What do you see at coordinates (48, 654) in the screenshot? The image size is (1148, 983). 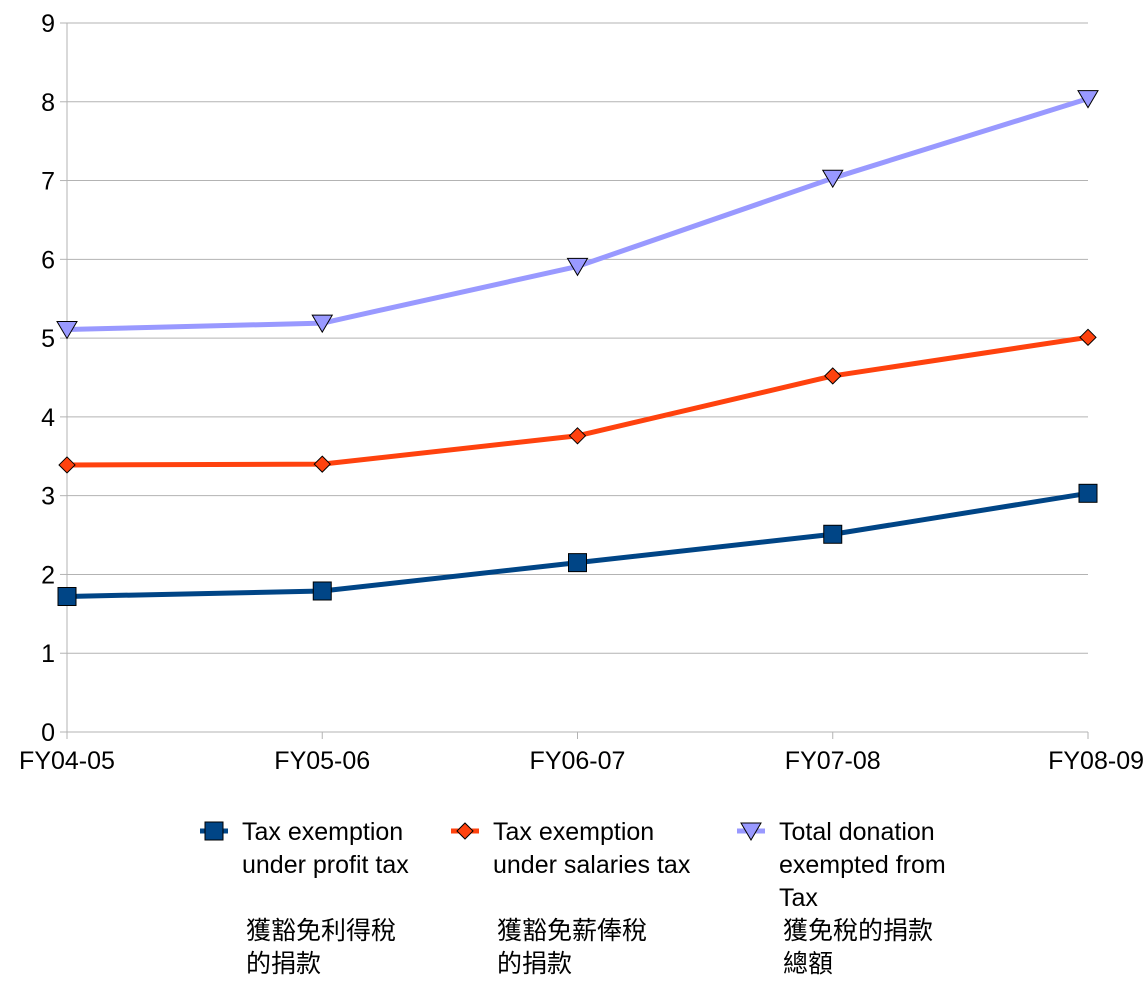 I see `y-tick-label: 1` at bounding box center [48, 654].